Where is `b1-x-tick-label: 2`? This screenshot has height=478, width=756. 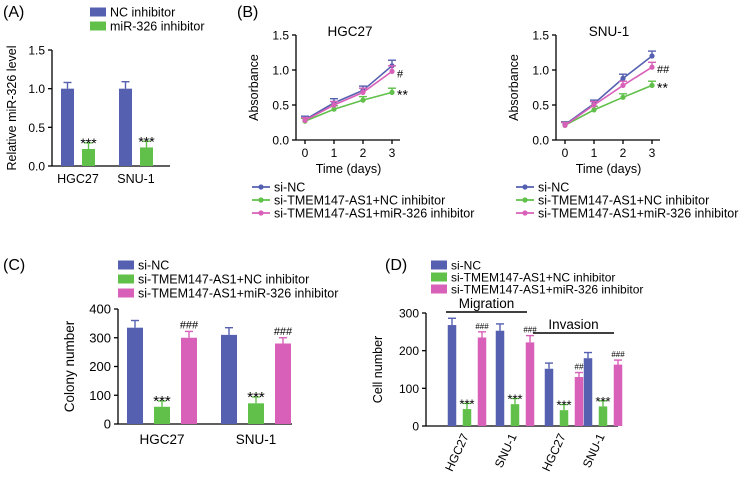 b1-x-tick-label: 2 is located at coordinates (363, 153).